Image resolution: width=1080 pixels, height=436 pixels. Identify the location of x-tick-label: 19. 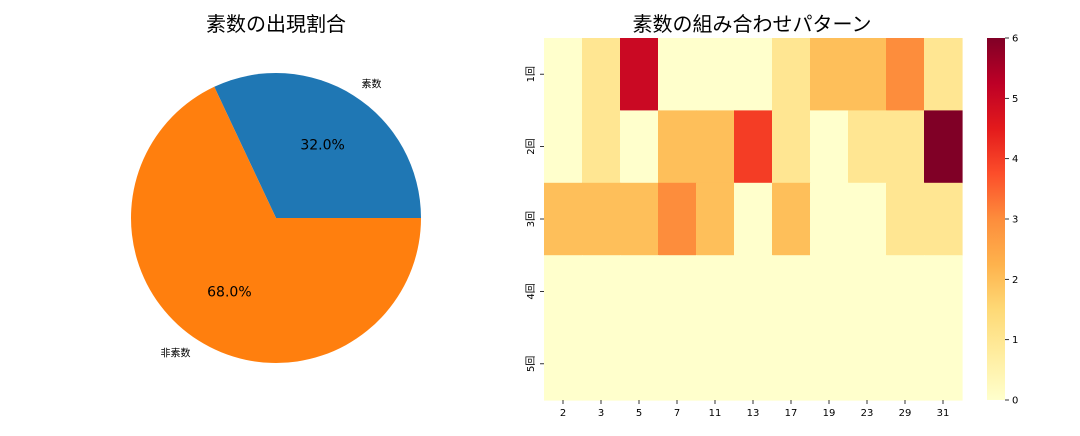
(829, 413).